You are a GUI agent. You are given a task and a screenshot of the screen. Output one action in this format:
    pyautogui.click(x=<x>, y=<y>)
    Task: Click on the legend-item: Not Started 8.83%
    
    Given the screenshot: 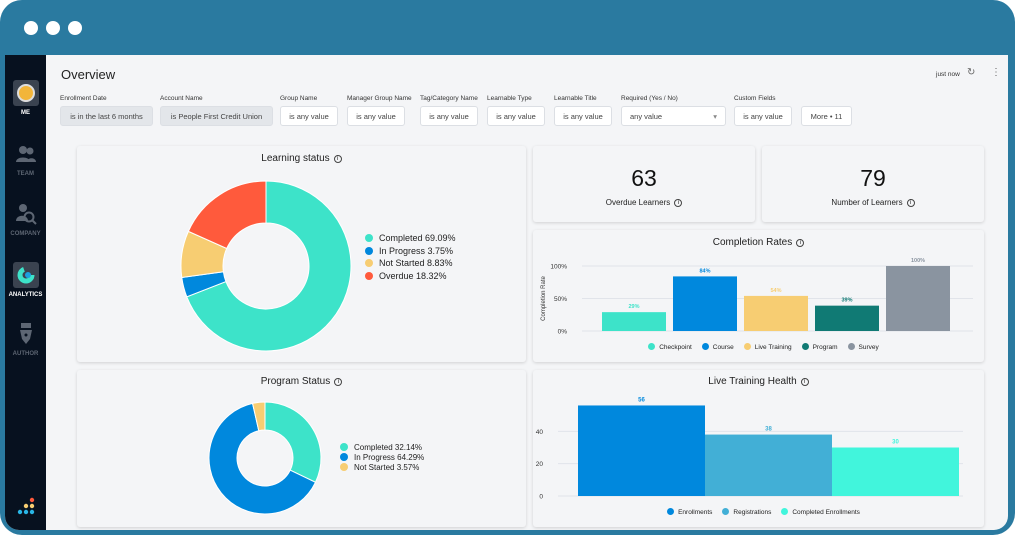 What is the action you would take?
    pyautogui.click(x=410, y=263)
    